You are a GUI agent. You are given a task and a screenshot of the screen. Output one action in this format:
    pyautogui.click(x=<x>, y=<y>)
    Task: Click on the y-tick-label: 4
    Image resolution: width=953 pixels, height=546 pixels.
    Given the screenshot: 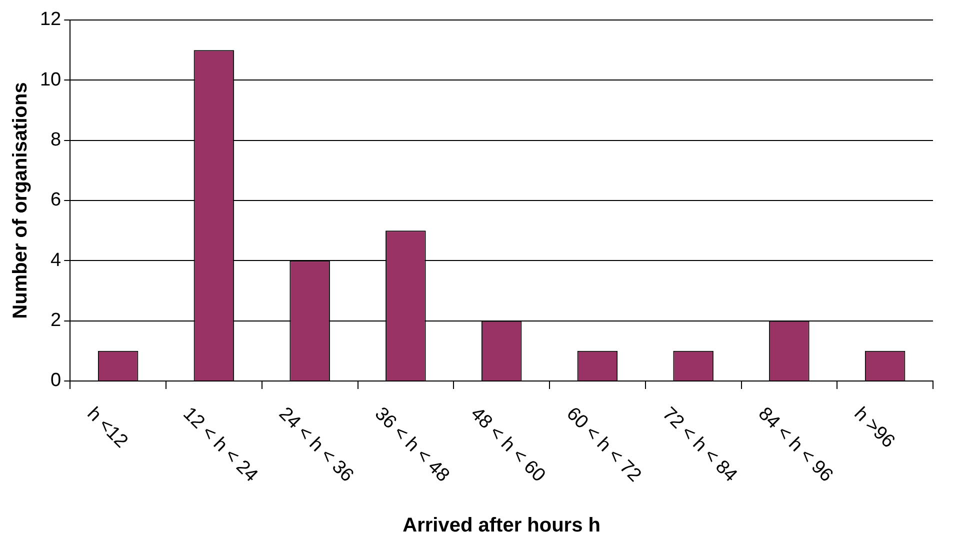 What is the action you would take?
    pyautogui.click(x=56, y=260)
    